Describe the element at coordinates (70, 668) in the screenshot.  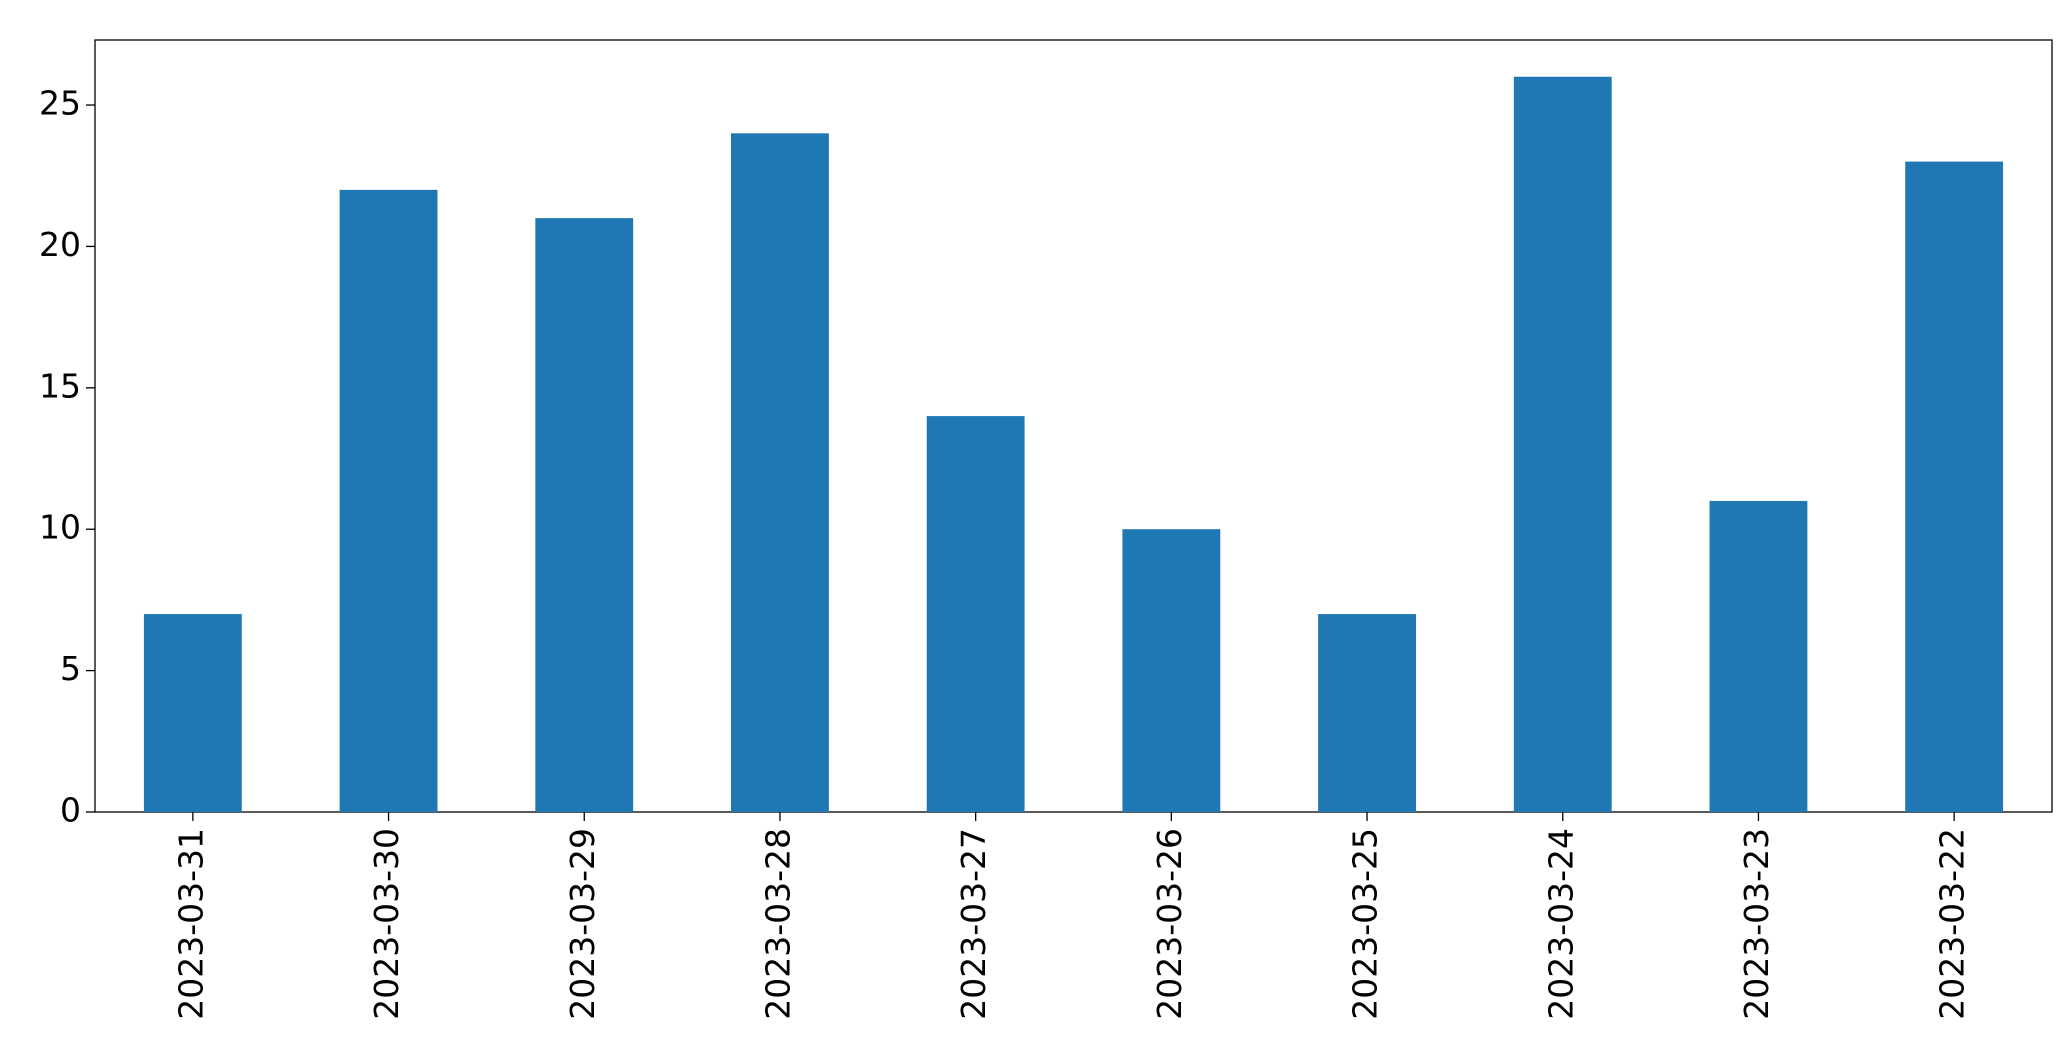
I see `y-tick-label: 5` at that location.